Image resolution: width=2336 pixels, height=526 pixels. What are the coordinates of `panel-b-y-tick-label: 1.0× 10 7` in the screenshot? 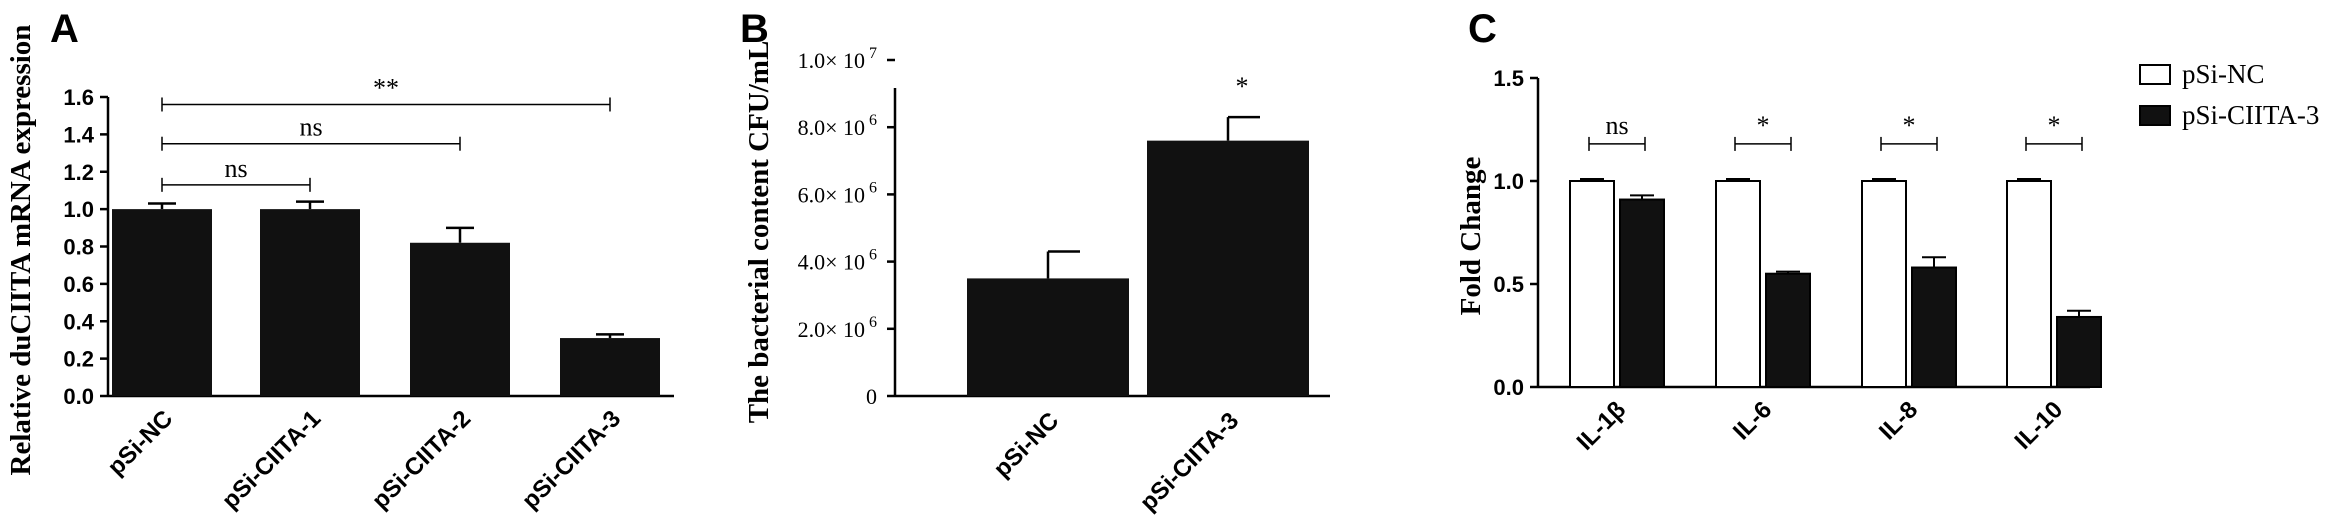 It's located at (837, 59).